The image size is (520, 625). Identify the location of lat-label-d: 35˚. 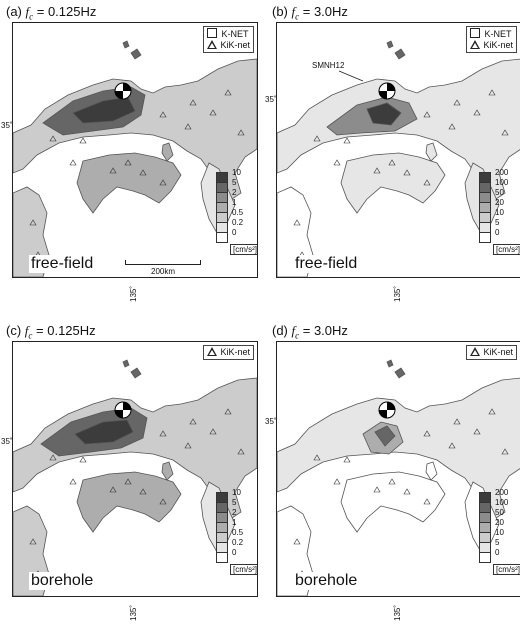
(271, 421).